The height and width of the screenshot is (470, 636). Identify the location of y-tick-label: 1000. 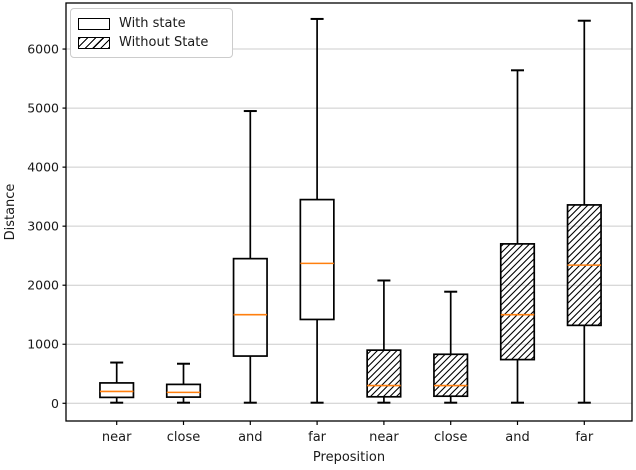
(43, 344).